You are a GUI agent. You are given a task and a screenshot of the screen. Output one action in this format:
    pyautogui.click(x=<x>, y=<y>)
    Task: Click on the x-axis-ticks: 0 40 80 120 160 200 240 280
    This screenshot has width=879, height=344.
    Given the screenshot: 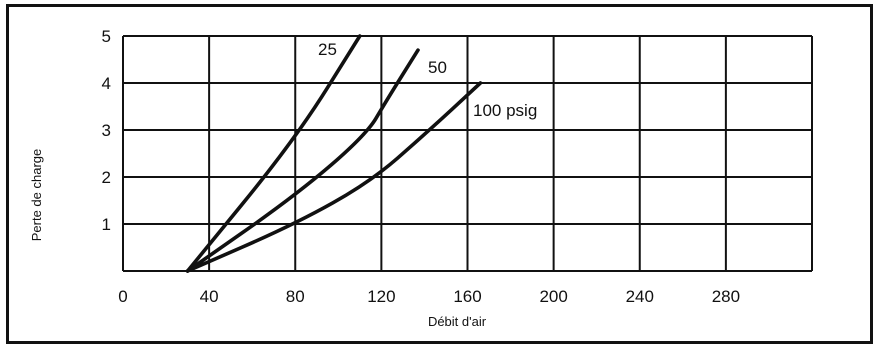 What is the action you would take?
    pyautogui.click(x=429, y=296)
    